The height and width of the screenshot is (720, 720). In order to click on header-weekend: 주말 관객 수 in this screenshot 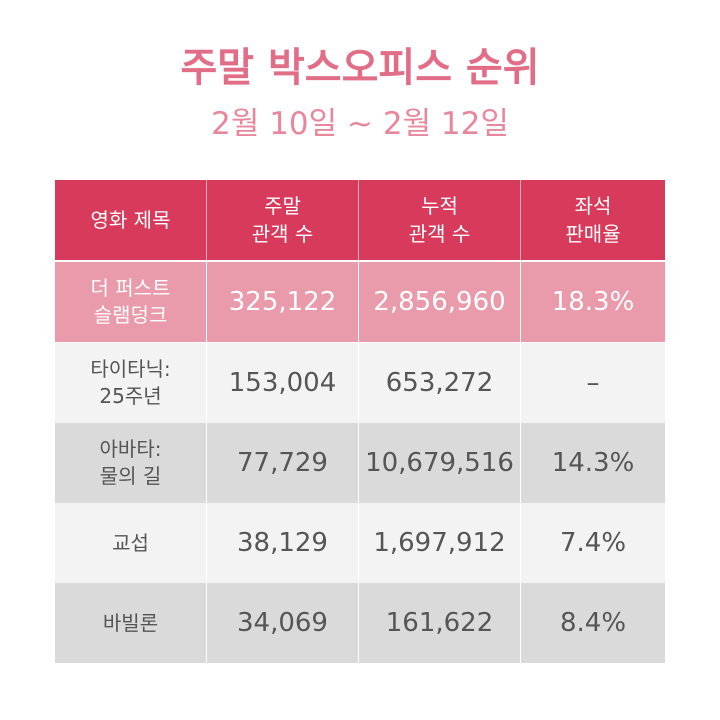, I will do `click(283, 220)`.